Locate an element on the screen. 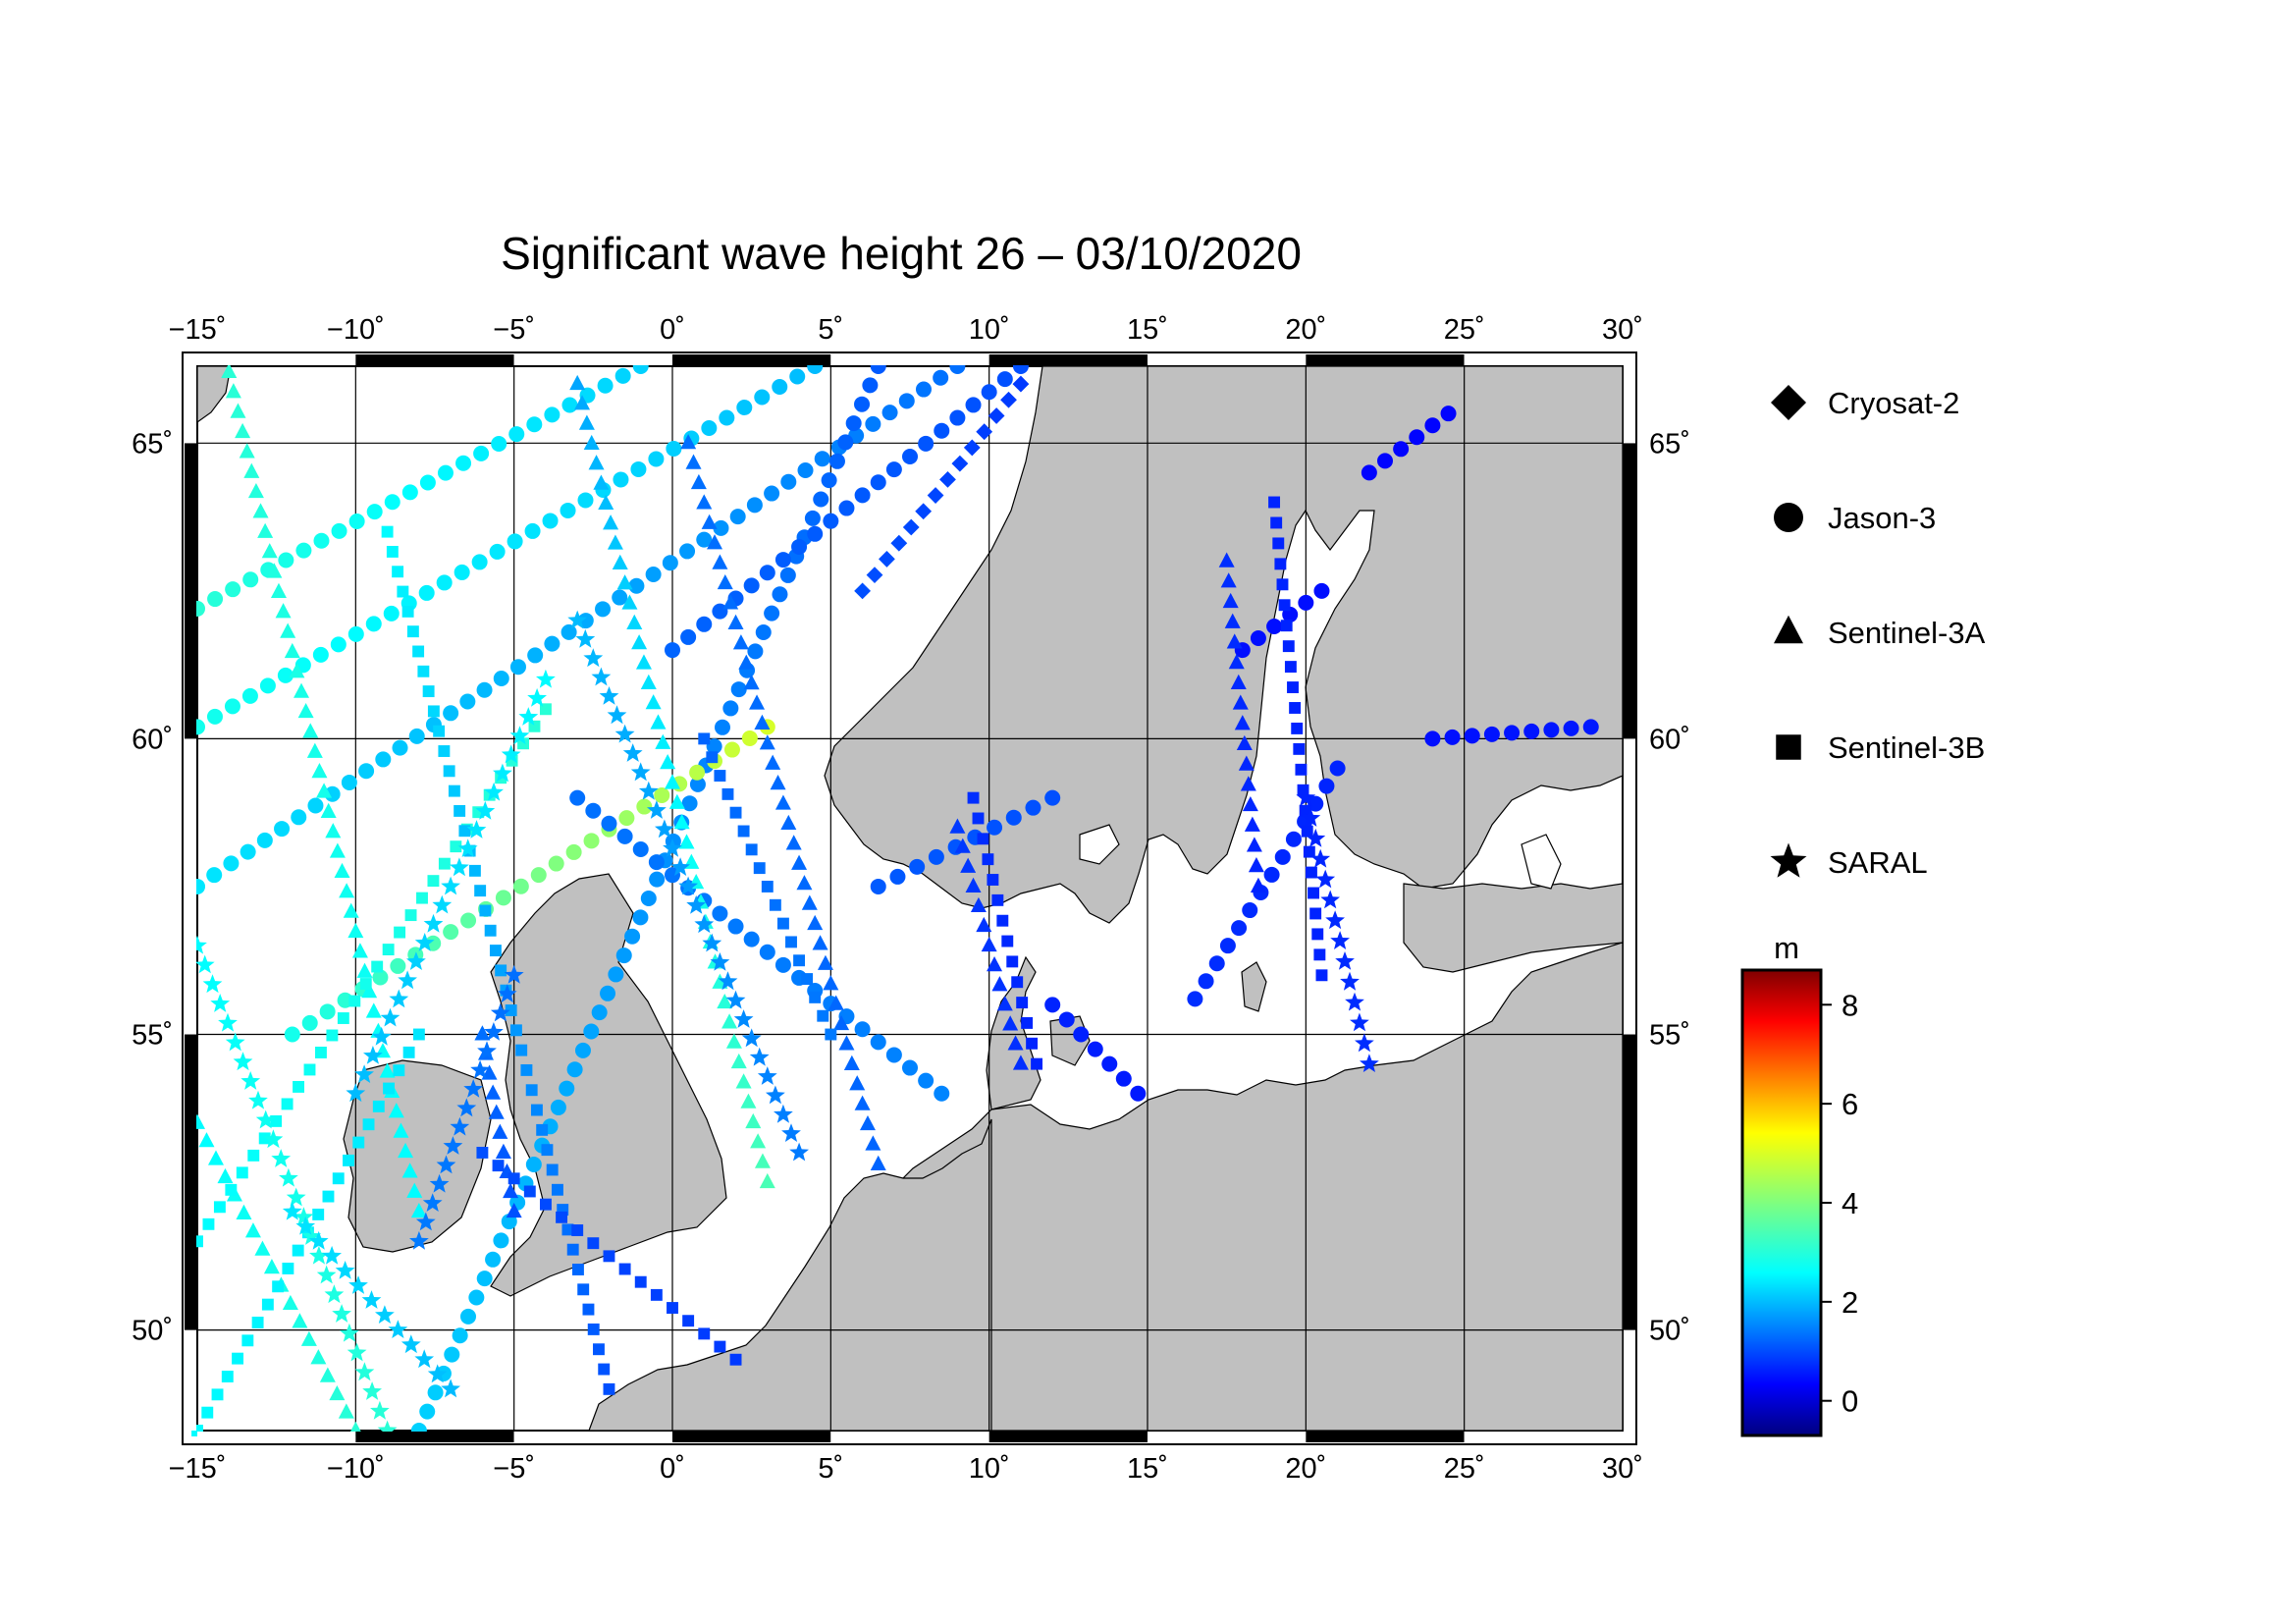 The width and height of the screenshot is (2296, 1623). circle-icon is located at coordinates (1788, 518).